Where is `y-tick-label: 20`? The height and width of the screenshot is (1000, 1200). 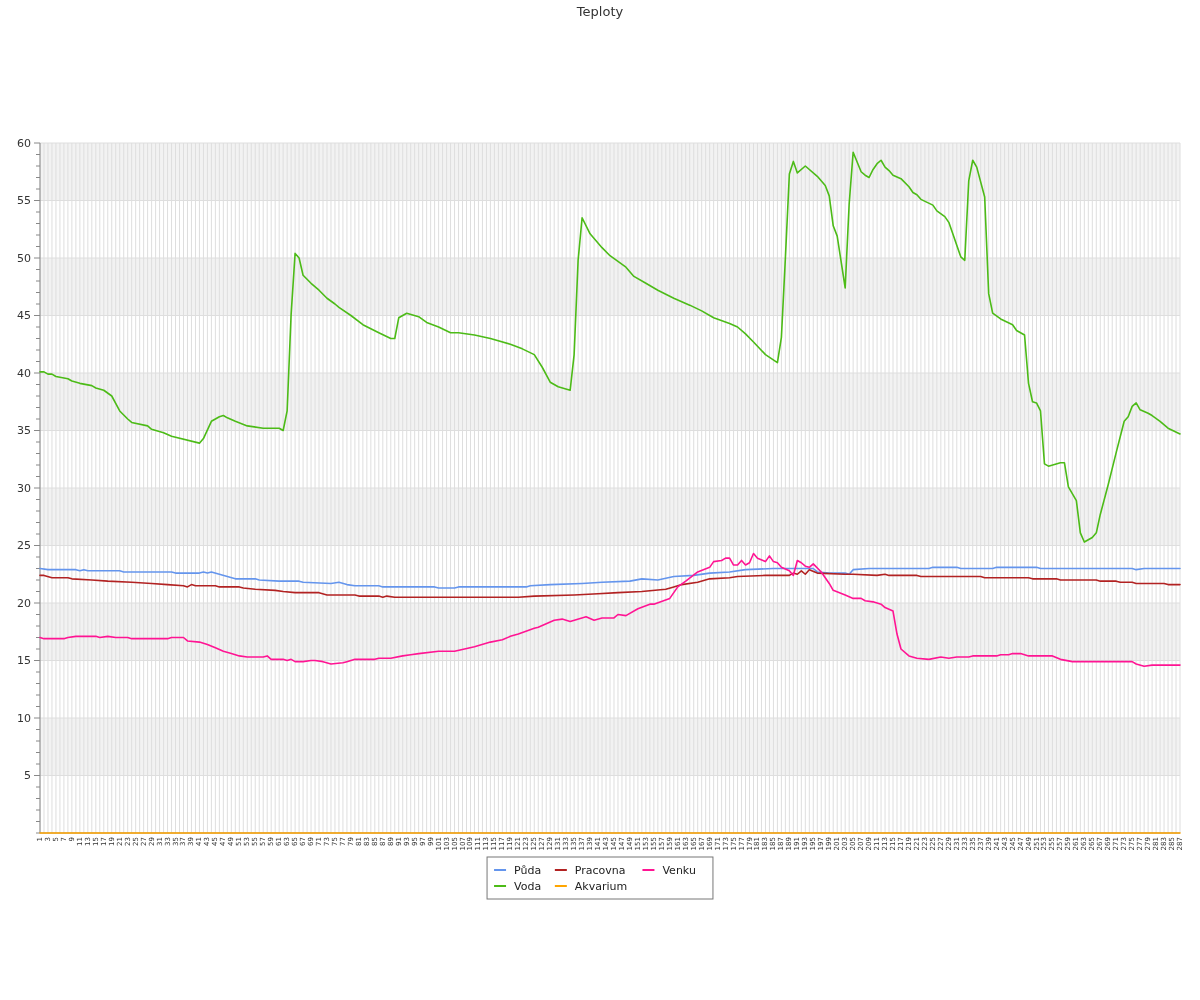 y-tick-label: 20 is located at coordinates (24, 603).